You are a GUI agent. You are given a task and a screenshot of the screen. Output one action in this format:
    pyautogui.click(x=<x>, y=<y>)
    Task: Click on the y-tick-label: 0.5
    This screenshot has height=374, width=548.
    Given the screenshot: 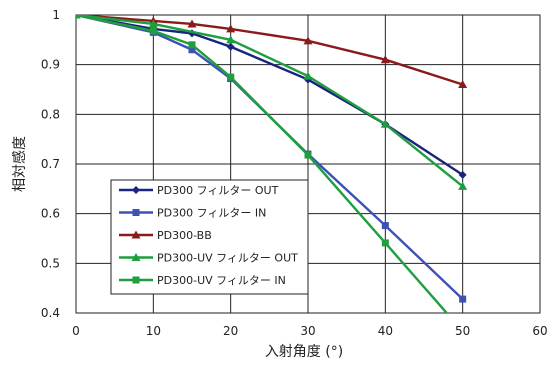 What is the action you would take?
    pyautogui.click(x=50, y=263)
    